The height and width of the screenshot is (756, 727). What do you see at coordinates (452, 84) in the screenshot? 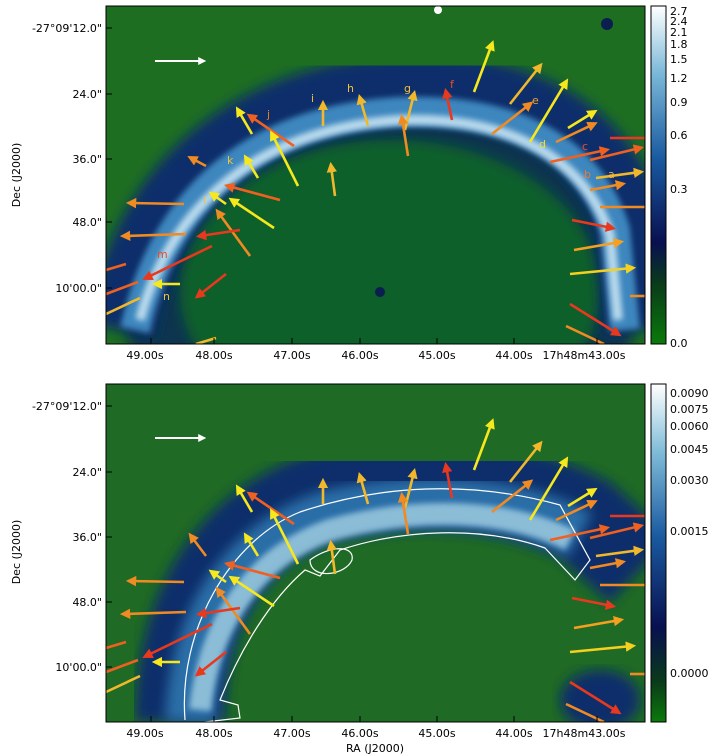
I see `label-f: f` at bounding box center [452, 84].